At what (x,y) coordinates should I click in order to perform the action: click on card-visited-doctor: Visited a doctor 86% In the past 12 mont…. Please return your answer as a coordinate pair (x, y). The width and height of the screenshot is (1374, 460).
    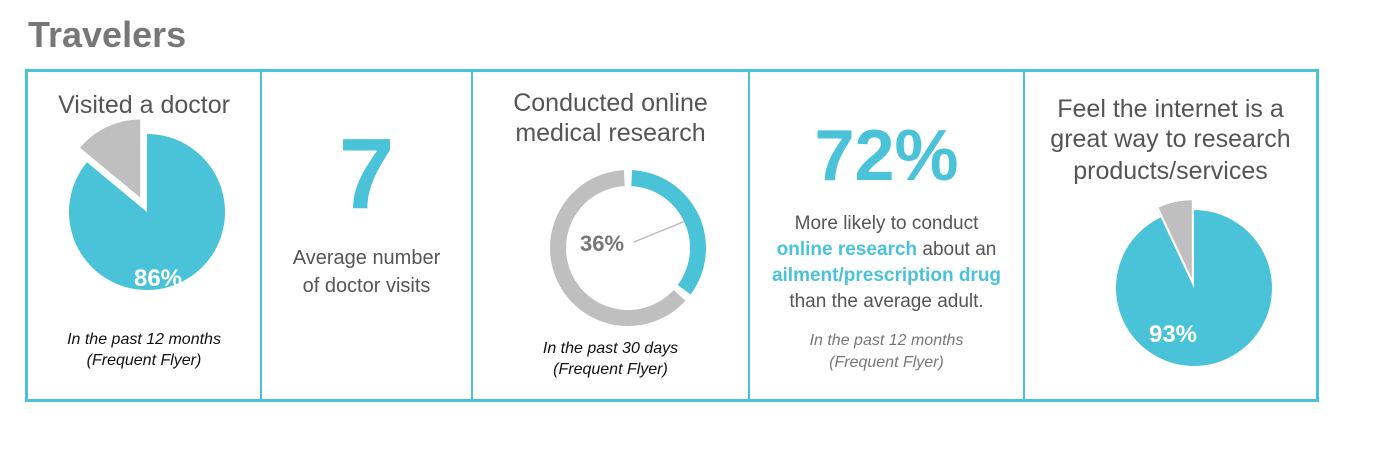
    Looking at the image, I should click on (144, 235).